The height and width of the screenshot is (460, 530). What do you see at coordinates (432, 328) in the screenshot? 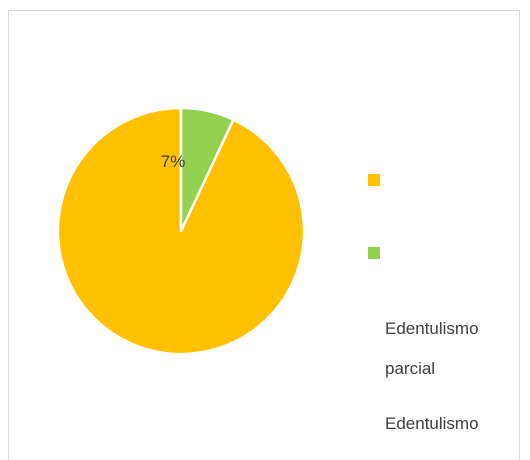
I see `legend-label-line-1: Edentulismo` at bounding box center [432, 328].